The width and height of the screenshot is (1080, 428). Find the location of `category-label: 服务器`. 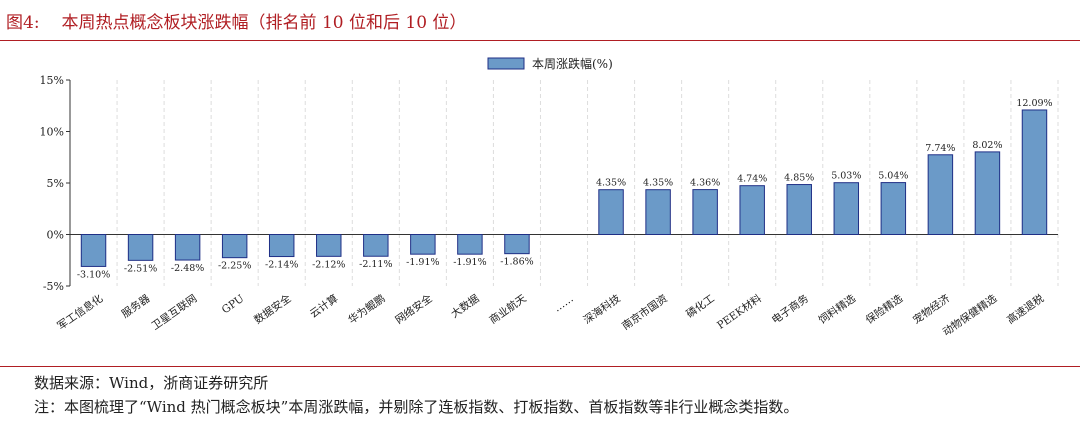

category-label: 服务器 is located at coordinates (136, 306).